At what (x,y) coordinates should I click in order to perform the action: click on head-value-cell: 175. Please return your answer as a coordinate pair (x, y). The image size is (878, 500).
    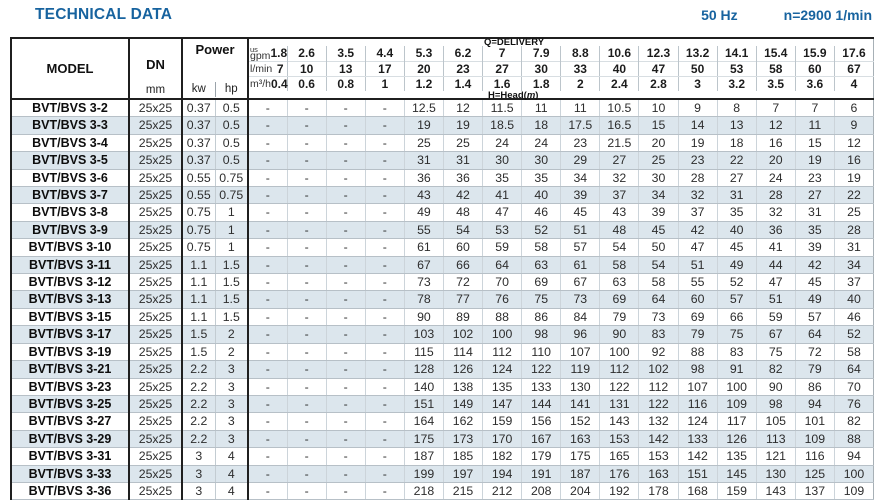
    Looking at the image, I should click on (424, 439).